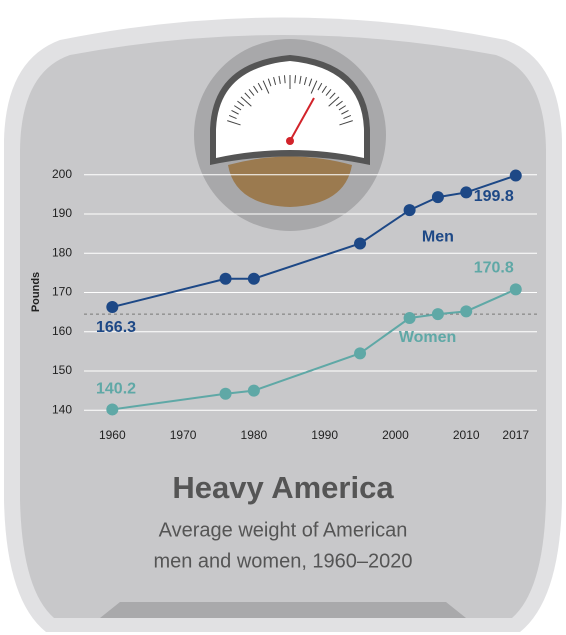 This screenshot has width=566, height=635. I want to click on dial-pivot, so click(290, 141).